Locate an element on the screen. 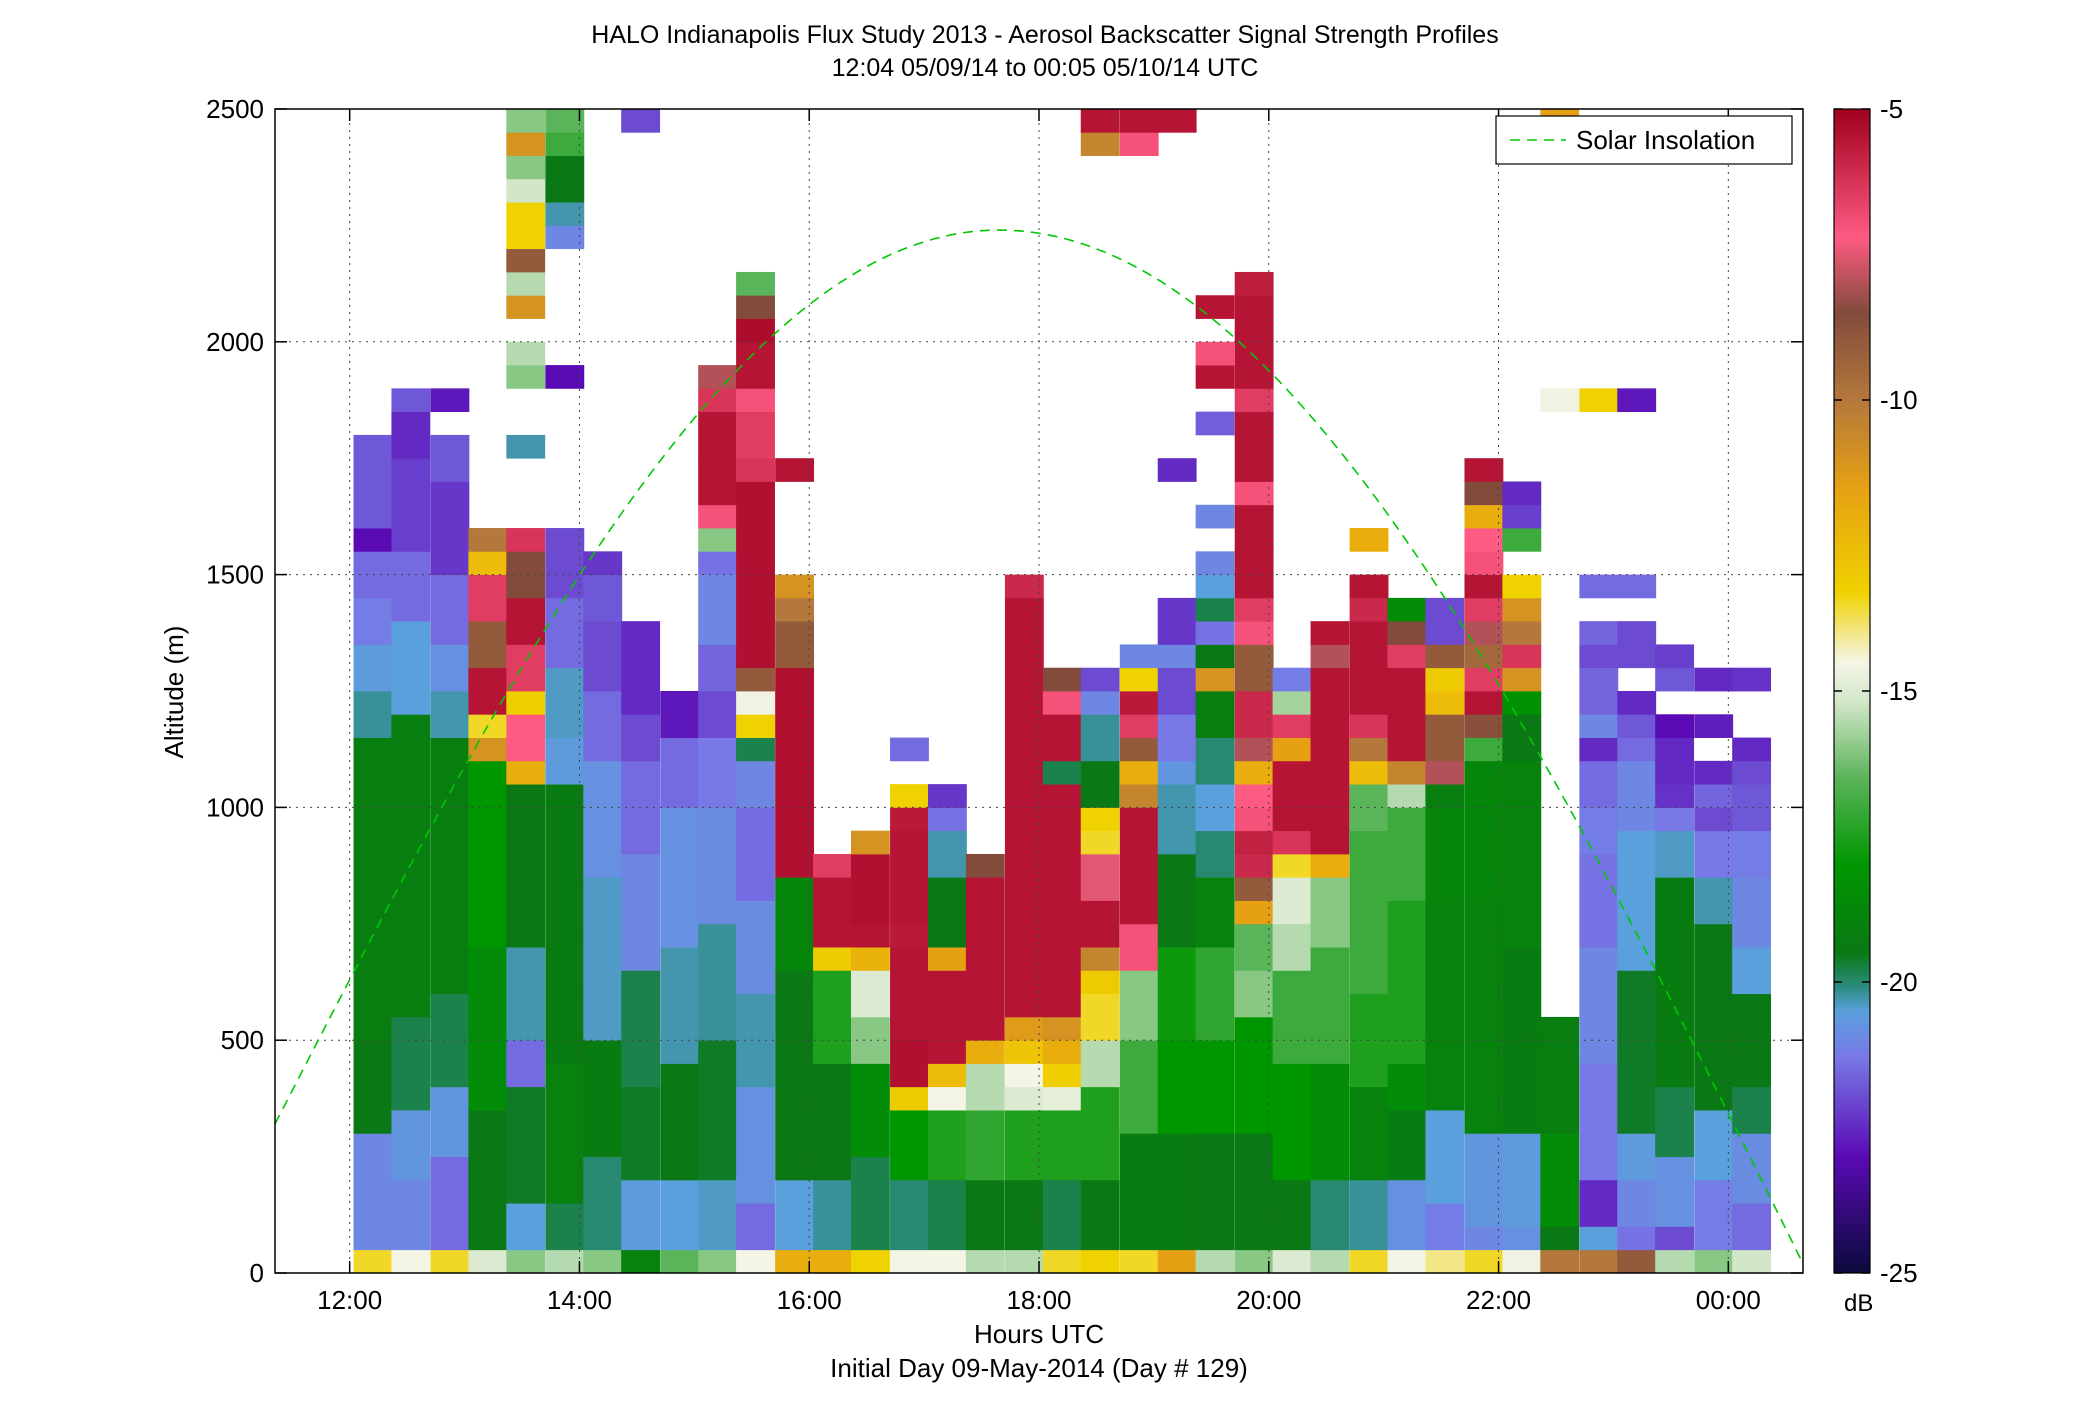 The height and width of the screenshot is (1425, 2098). colorbar-tick-label: -20 is located at coordinates (1899, 982).